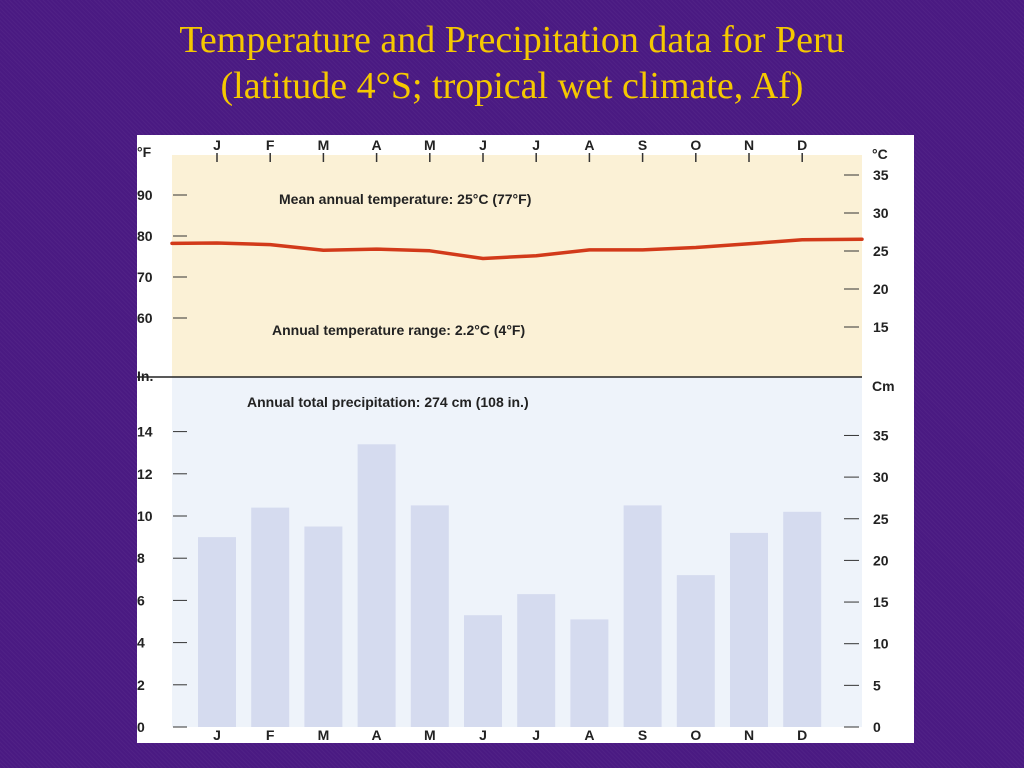  What do you see at coordinates (145, 236) in the screenshot?
I see `temp-left-tick-label: 80` at bounding box center [145, 236].